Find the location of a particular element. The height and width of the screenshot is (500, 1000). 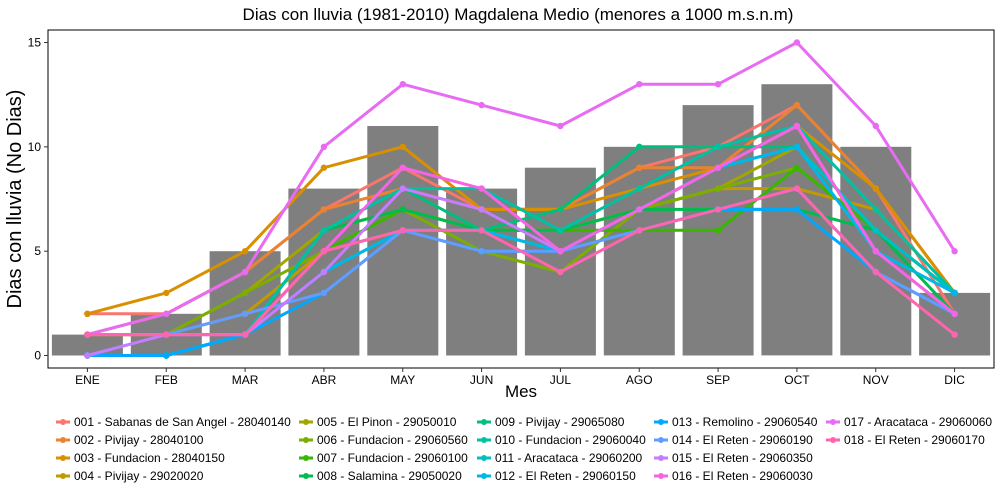

x-tick-label: AGO is located at coordinates (639, 380).